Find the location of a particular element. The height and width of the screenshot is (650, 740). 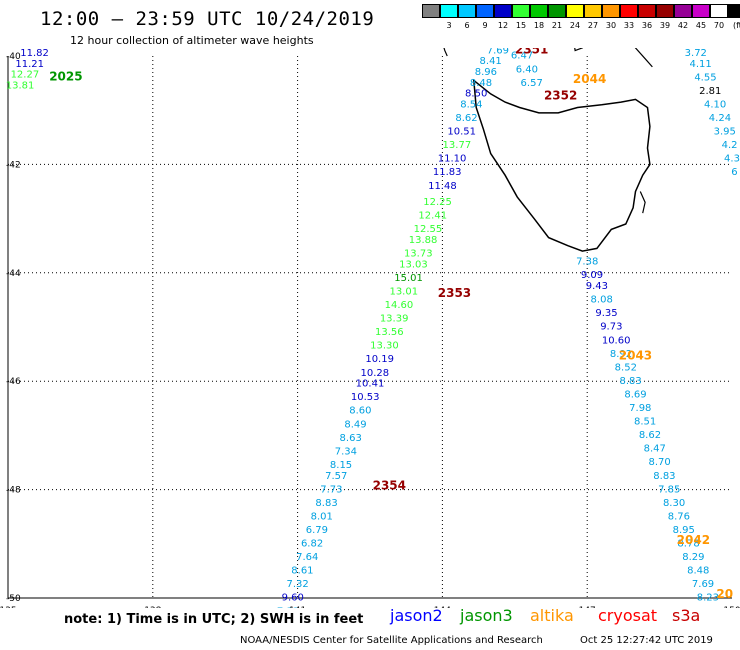

wave-height-value: 11.21 is located at coordinates (29, 64).